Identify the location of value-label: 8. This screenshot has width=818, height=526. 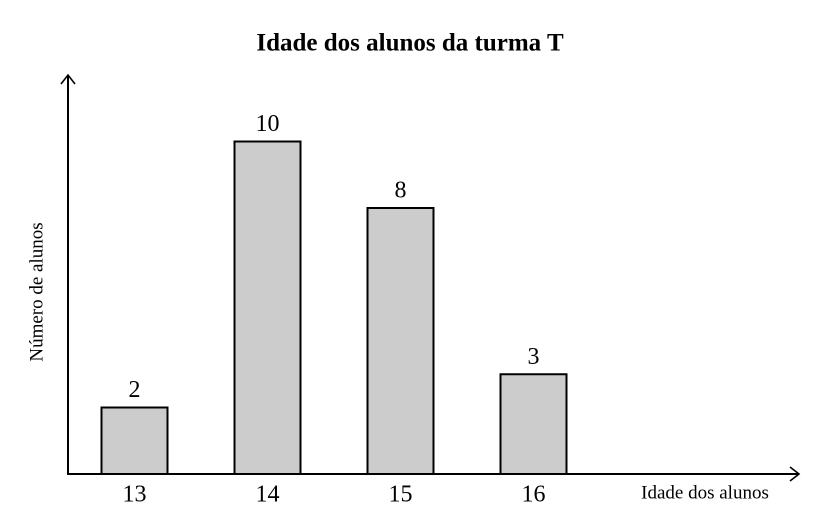
(401, 191).